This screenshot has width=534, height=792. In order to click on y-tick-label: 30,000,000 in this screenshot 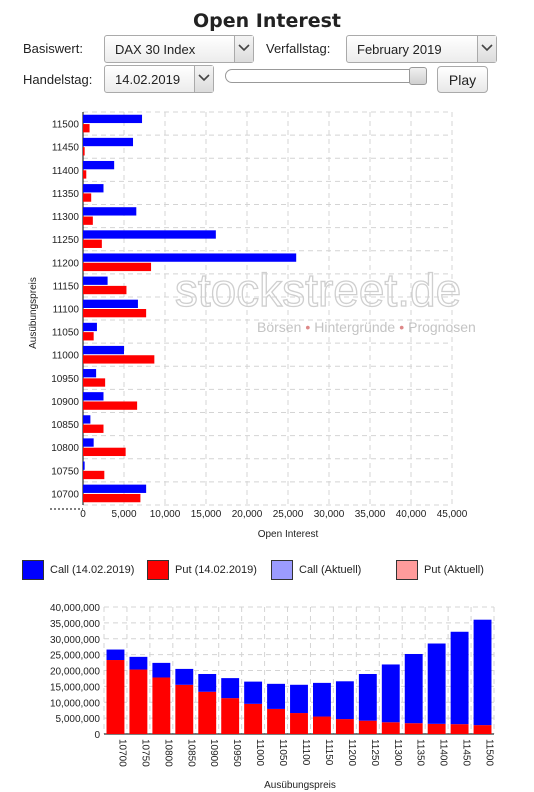, I will do `click(75, 640)`.